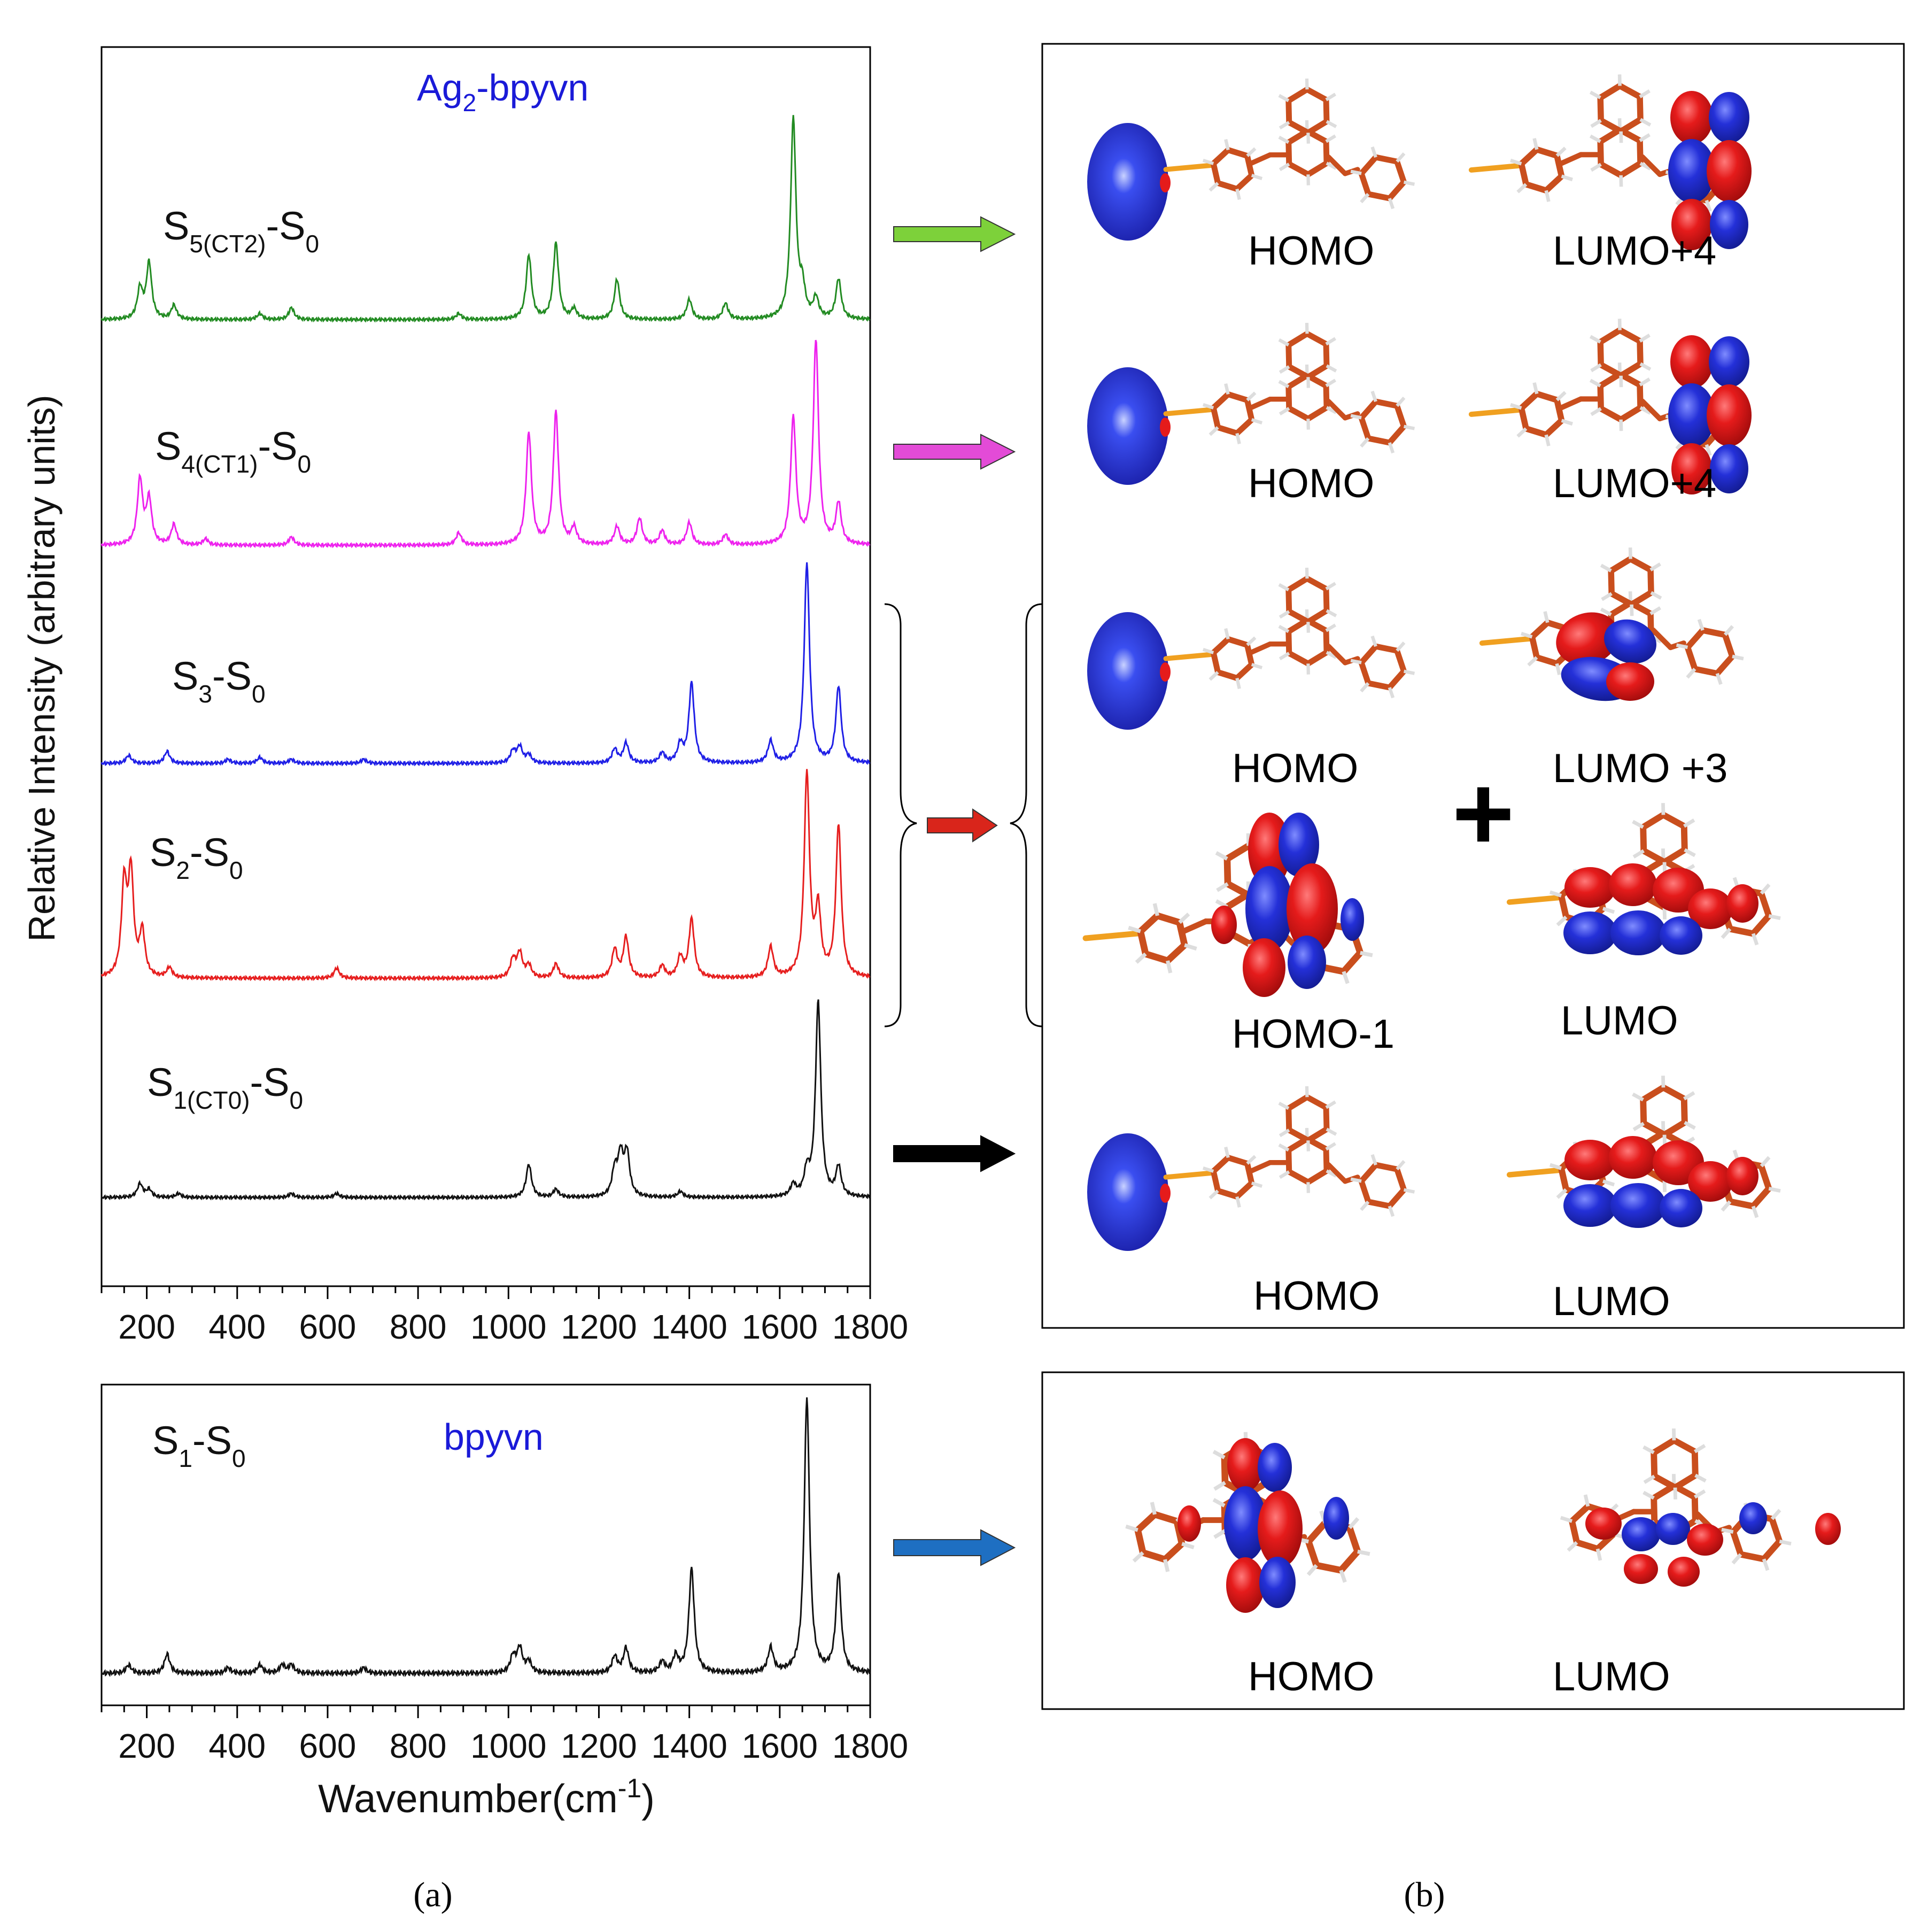  What do you see at coordinates (42, 668) in the screenshot?
I see `y-axis-label: Relative Intensity (arbitrary units)` at bounding box center [42, 668].